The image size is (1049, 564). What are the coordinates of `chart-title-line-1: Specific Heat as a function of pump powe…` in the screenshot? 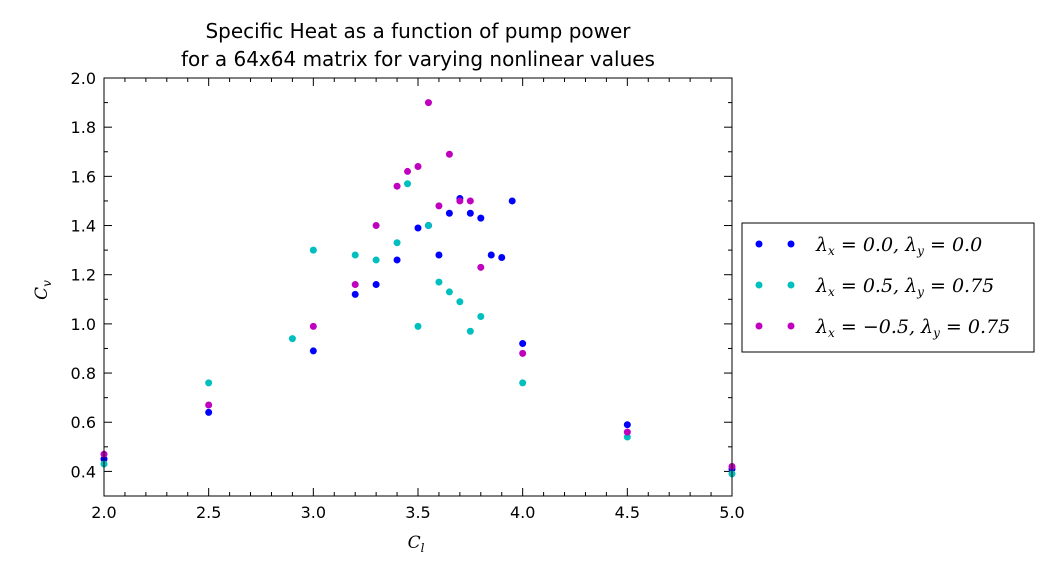 It's located at (418, 31).